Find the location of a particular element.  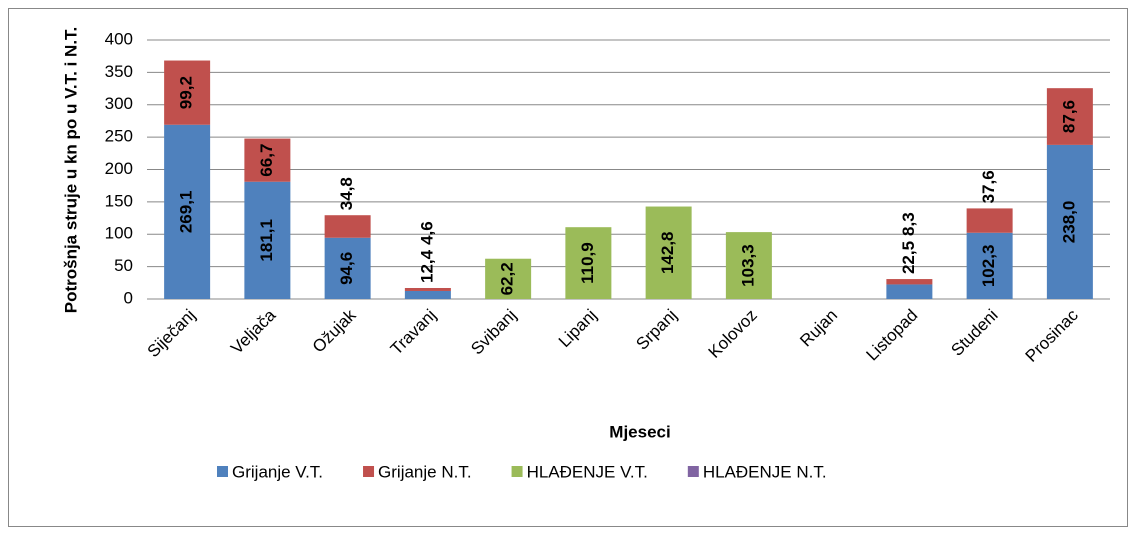

data-label: 8,3 is located at coordinates (908, 224).